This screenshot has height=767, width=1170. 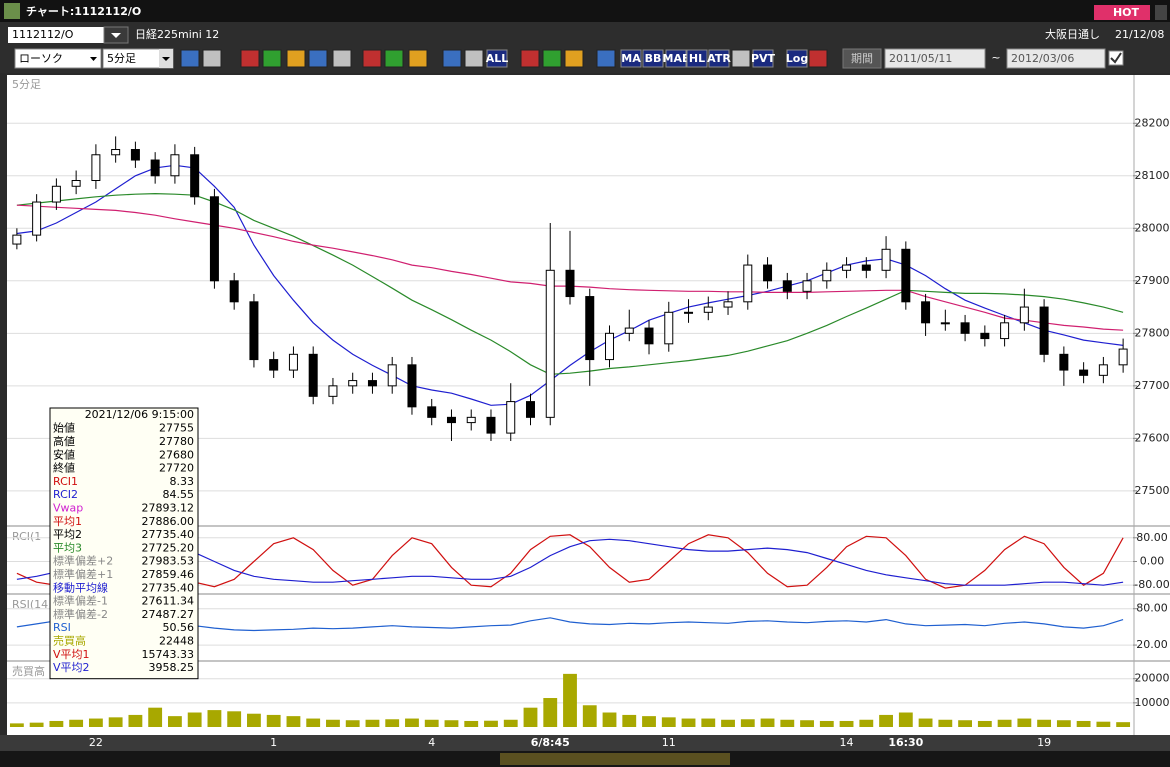 What do you see at coordinates (168, 547) in the screenshot?
I see `info-value: 27725.20` at bounding box center [168, 547].